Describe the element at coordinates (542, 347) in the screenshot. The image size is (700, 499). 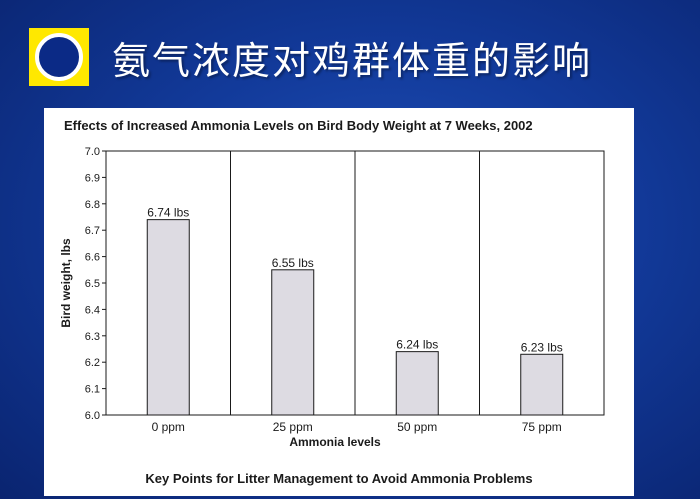
I see `data-label: 6.23 lbs` at that location.